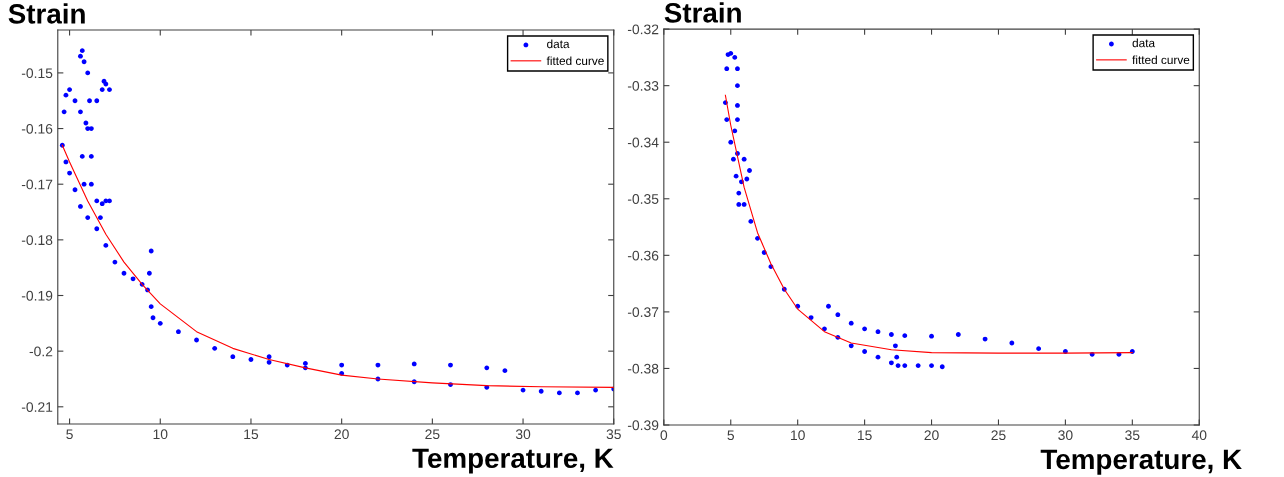 The height and width of the screenshot is (477, 1284). I want to click on y-tick-label: -0.17, so click(37, 184).